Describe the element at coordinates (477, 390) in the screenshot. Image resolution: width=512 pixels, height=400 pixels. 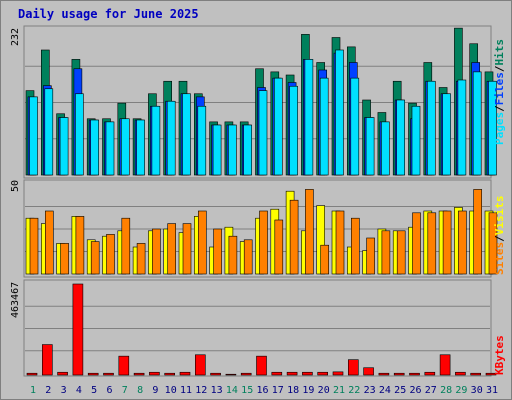
I see `day-label: 30` at that location.